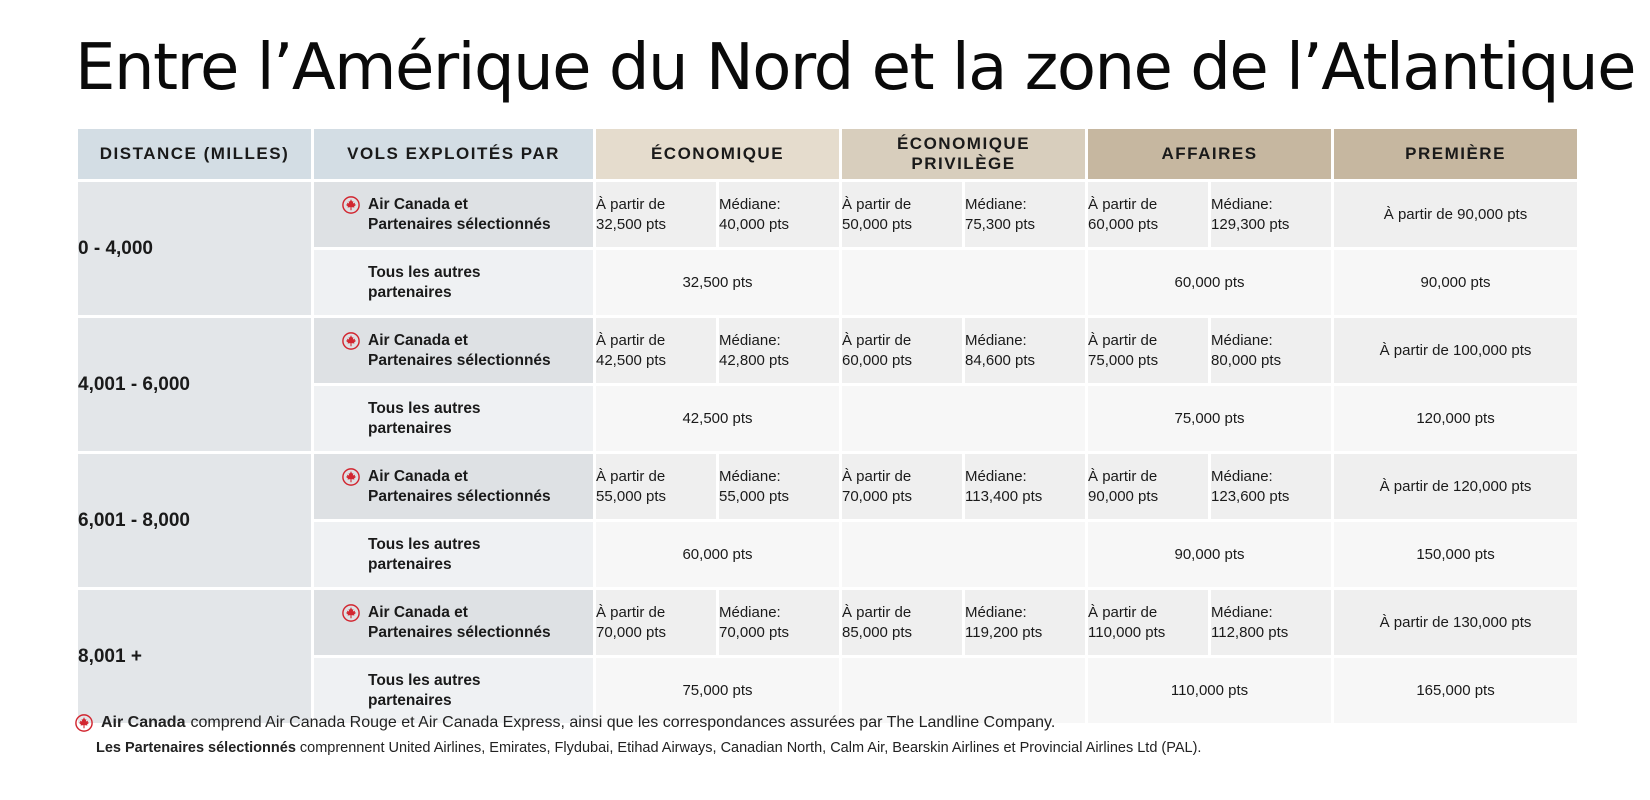  Describe the element at coordinates (1456, 282) in the screenshot. I see `first-other-cell: 90,000 pts` at that location.